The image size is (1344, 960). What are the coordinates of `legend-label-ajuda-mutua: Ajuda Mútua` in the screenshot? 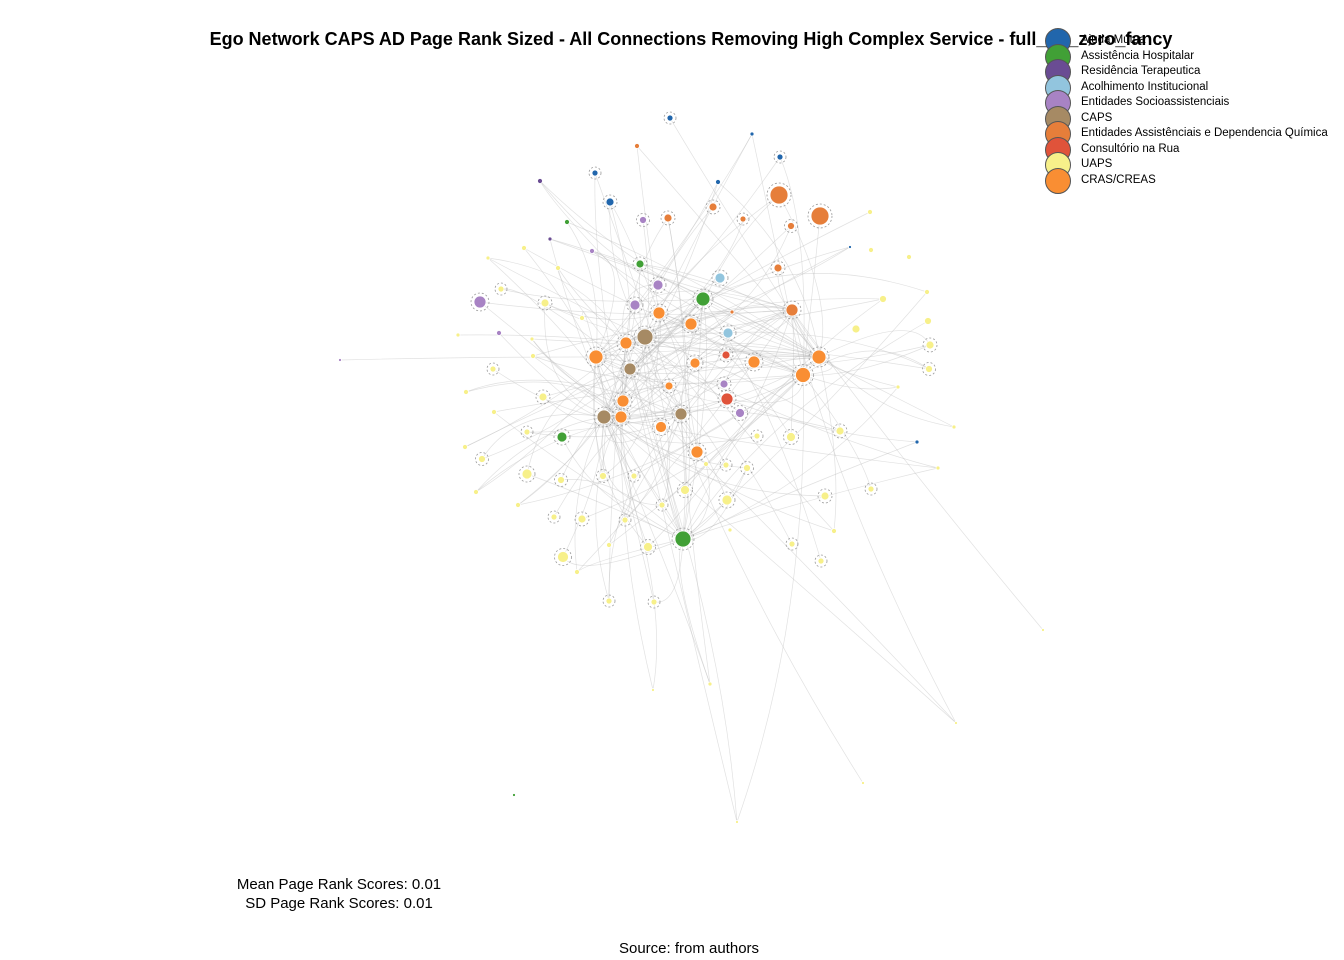 It's located at (1113, 40).